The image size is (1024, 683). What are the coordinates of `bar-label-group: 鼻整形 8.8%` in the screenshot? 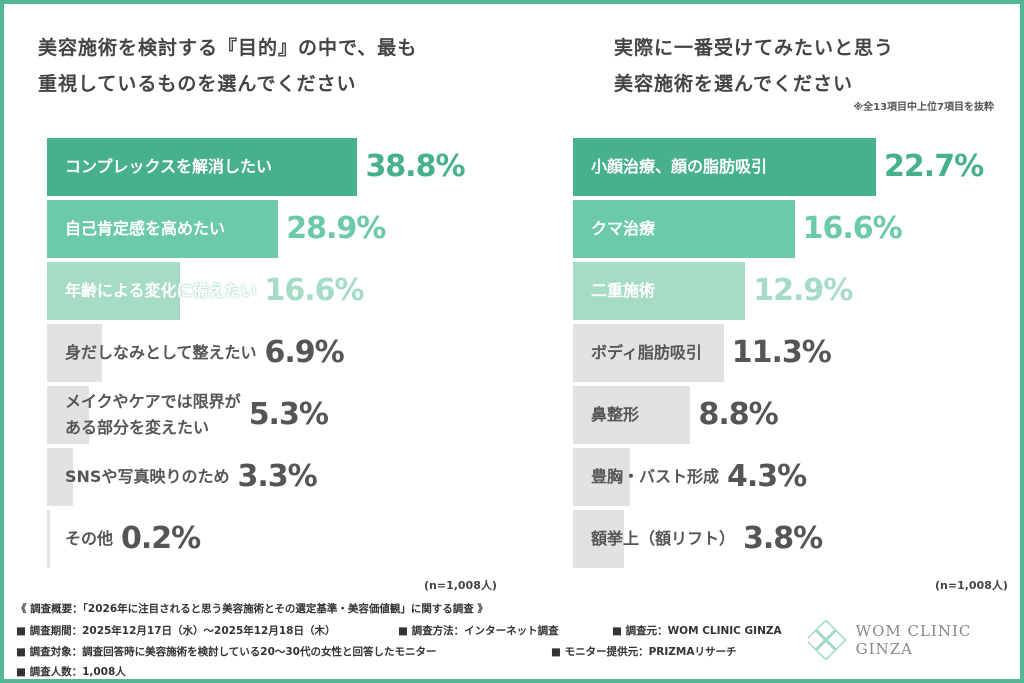 It's located at (685, 415).